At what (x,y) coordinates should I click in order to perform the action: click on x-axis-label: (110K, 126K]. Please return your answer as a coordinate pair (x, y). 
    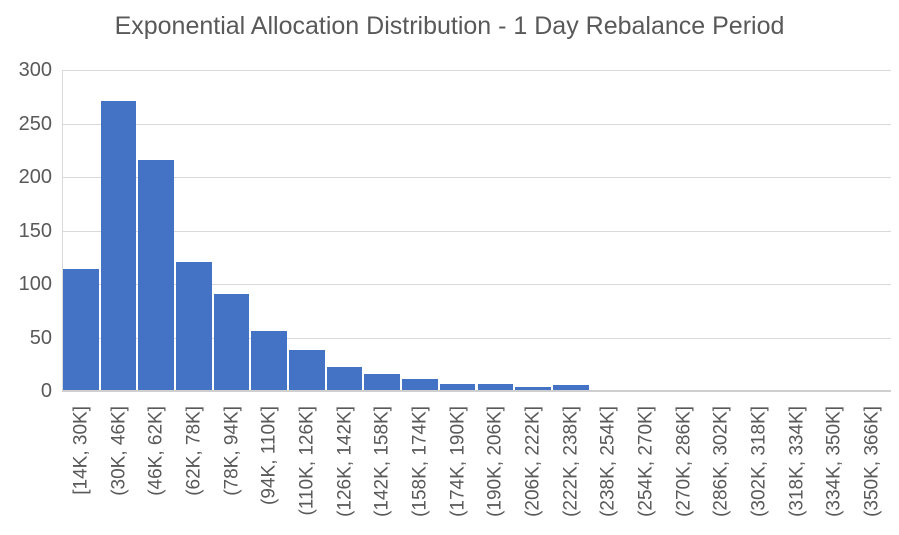
    Looking at the image, I should click on (307, 461).